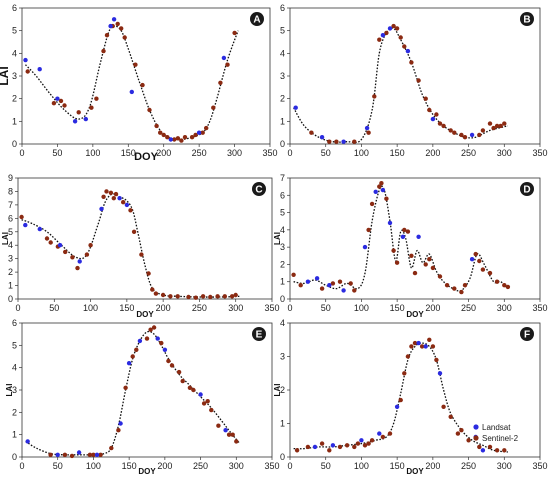  What do you see at coordinates (5, 75) in the screenshot?
I see `y-axis-label: LAI` at bounding box center [5, 75].